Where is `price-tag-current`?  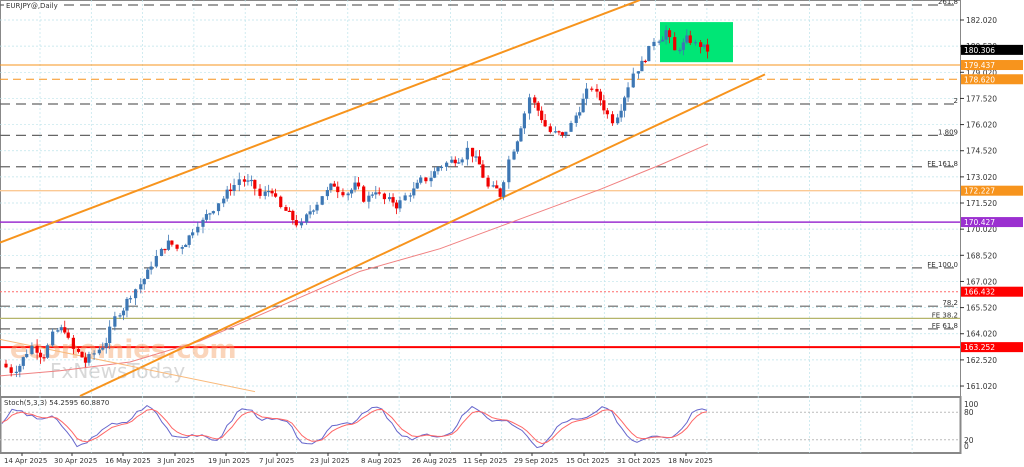
price-tag-current is located at coordinates (992, 49).